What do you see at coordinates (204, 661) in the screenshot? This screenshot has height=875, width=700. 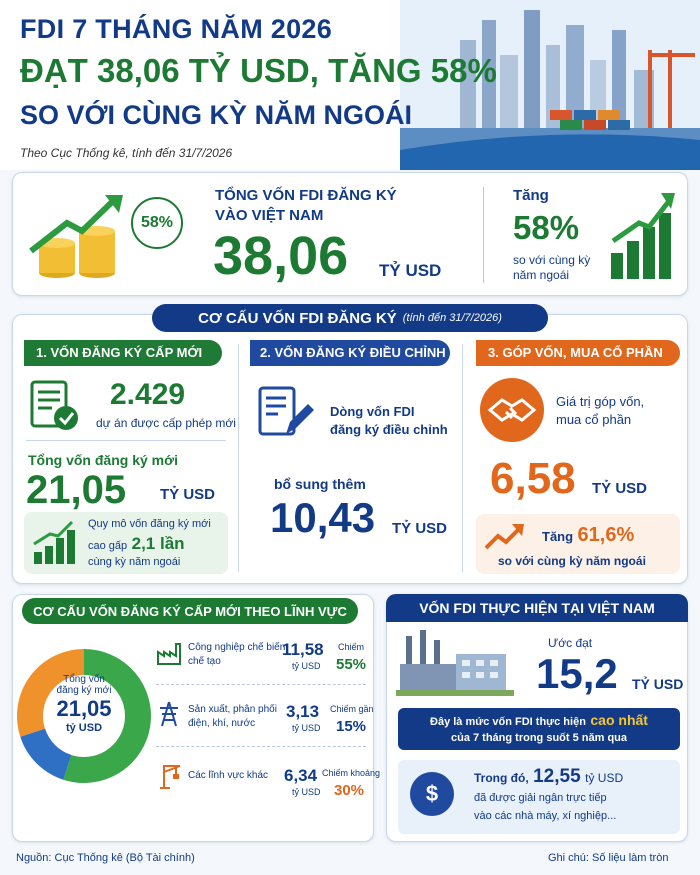 I see `sector-1-name-line-2: chế tạo` at bounding box center [204, 661].